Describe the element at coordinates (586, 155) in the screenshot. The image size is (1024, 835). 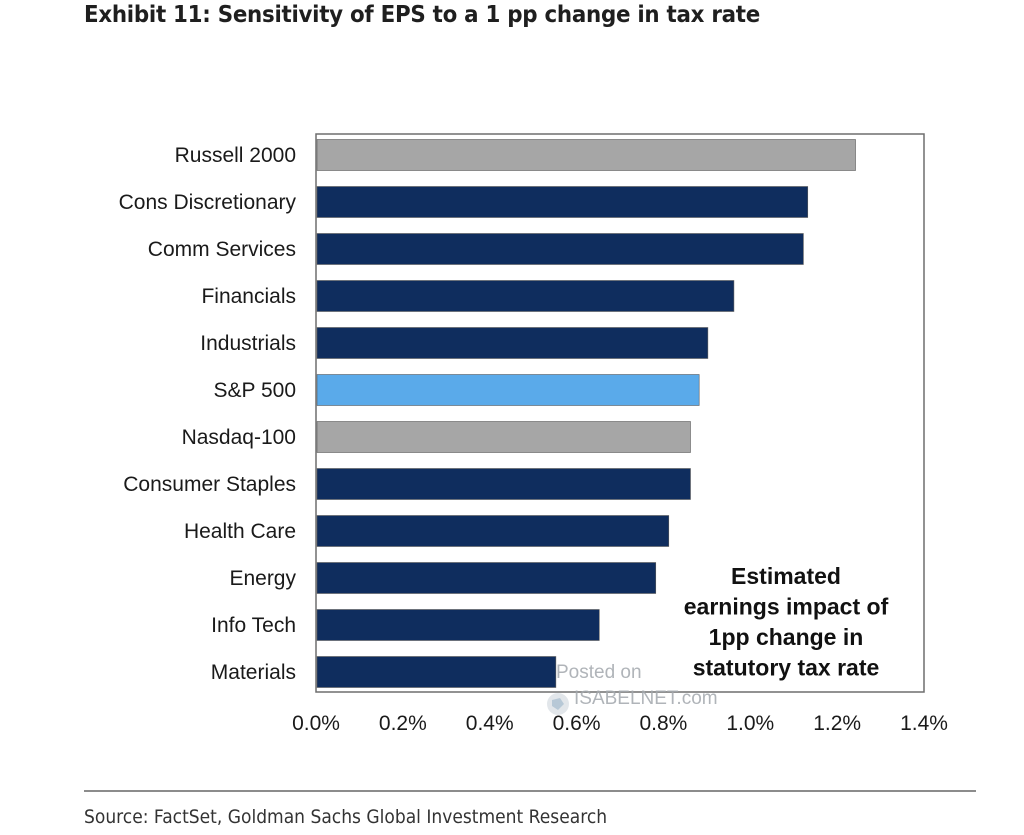
I see `bar-russell-2000` at that location.